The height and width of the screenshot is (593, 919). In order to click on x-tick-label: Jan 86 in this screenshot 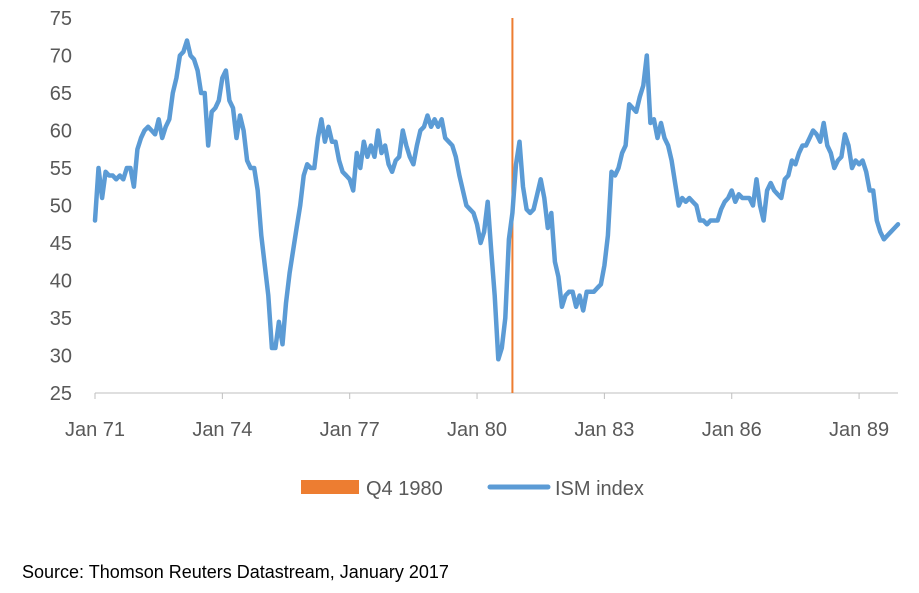, I will do `click(732, 430)`.